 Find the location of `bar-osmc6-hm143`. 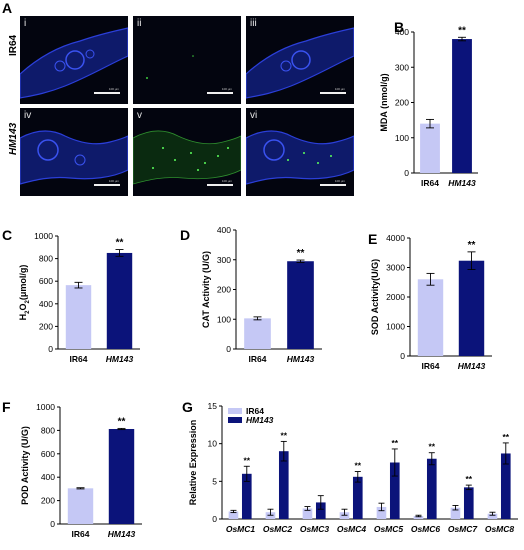

bar-osmc6-hm143 is located at coordinates (431, 488).